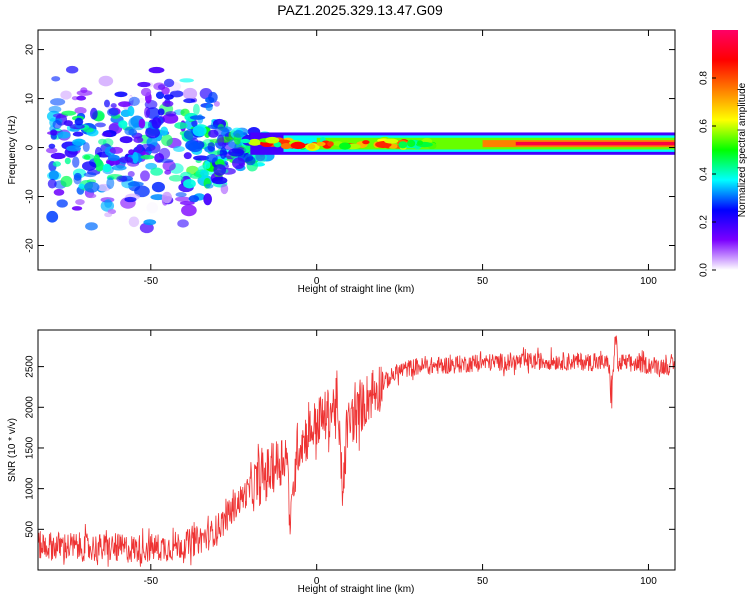 The width and height of the screenshot is (750, 600). I want to click on snr-xtick-label: 100, so click(648, 581).